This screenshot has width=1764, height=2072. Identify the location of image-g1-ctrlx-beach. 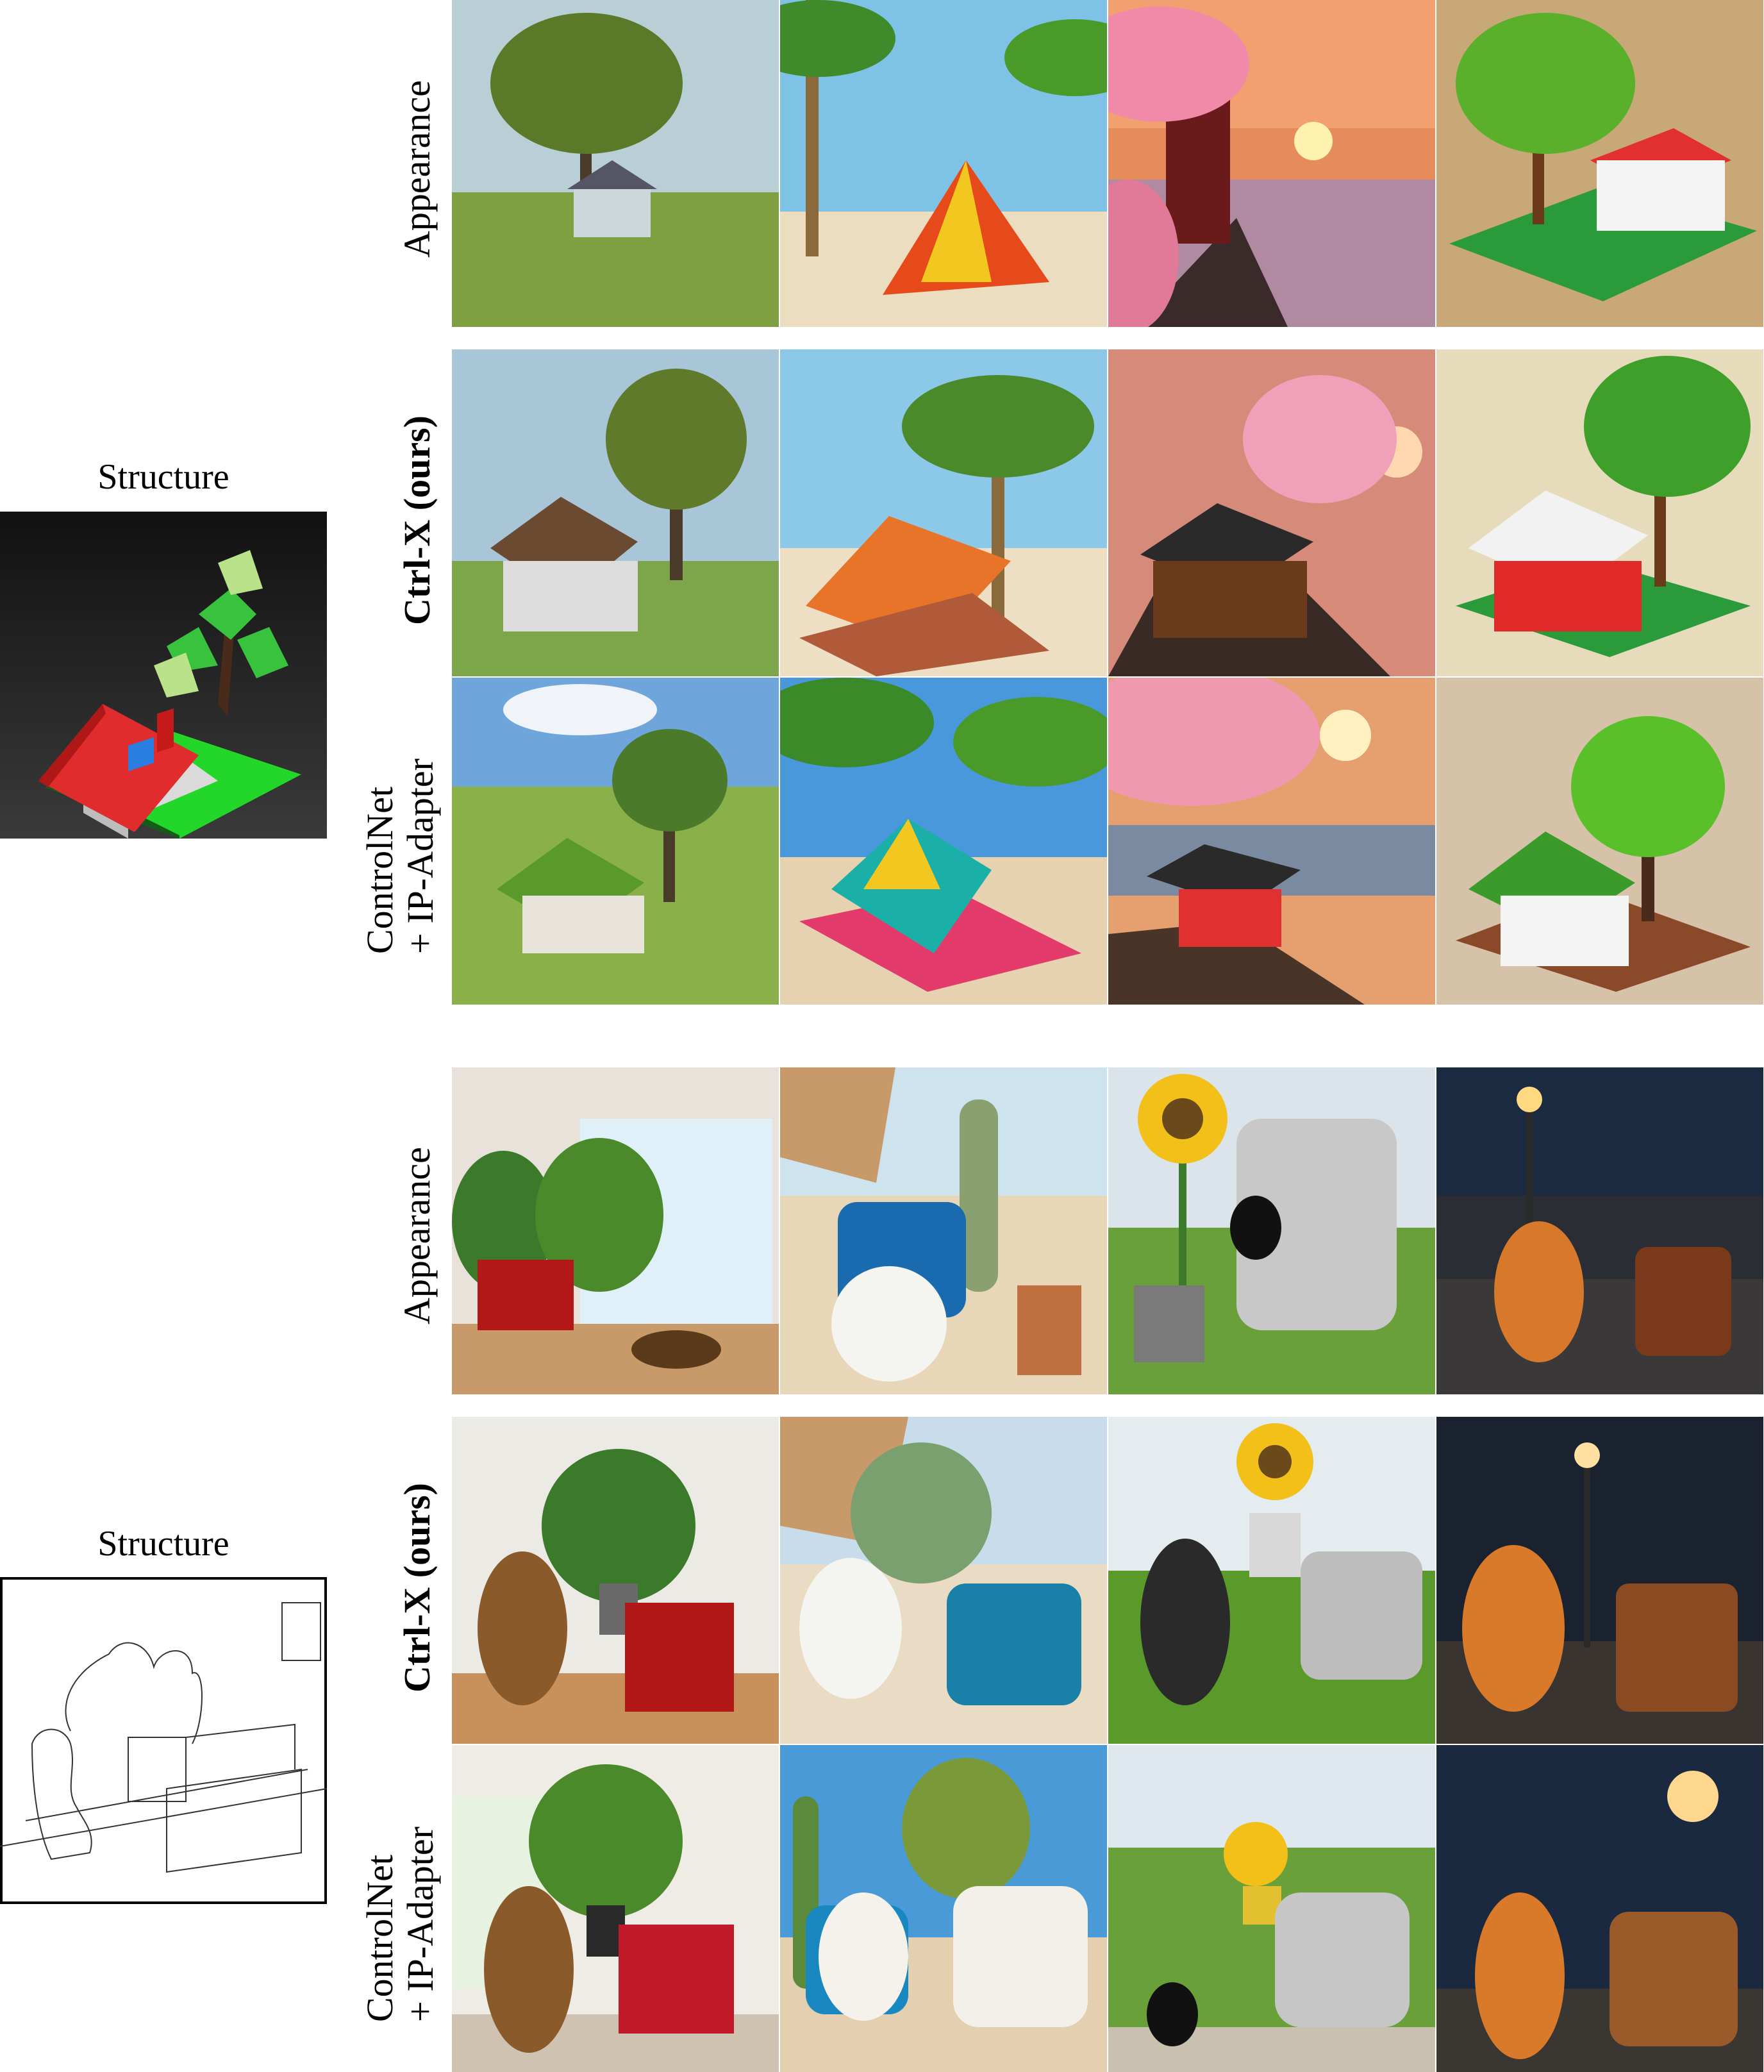
(943, 512).